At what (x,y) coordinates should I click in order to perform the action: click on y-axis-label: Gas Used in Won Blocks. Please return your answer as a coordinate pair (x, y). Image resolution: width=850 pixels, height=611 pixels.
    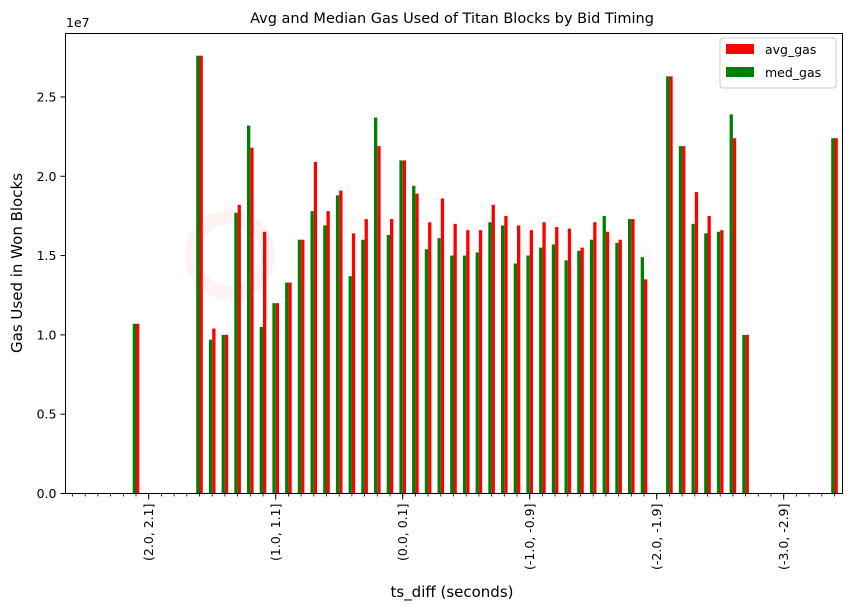
    Looking at the image, I should click on (17, 263).